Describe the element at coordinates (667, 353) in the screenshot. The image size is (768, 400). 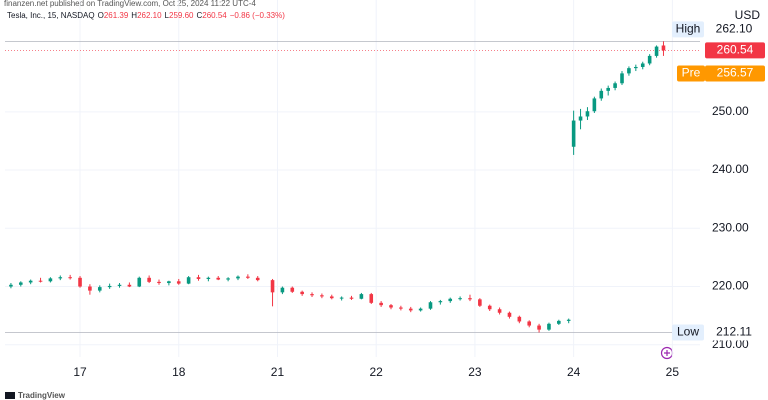
I see `event-icon-plus` at that location.